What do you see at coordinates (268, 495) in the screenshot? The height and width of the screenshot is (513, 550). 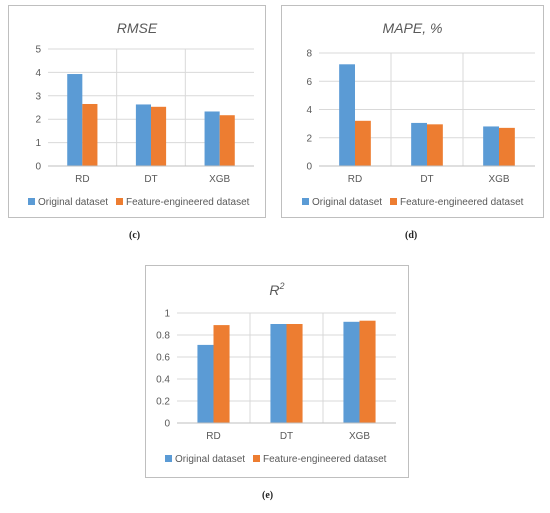 I see `caption-e: (e)` at bounding box center [268, 495].